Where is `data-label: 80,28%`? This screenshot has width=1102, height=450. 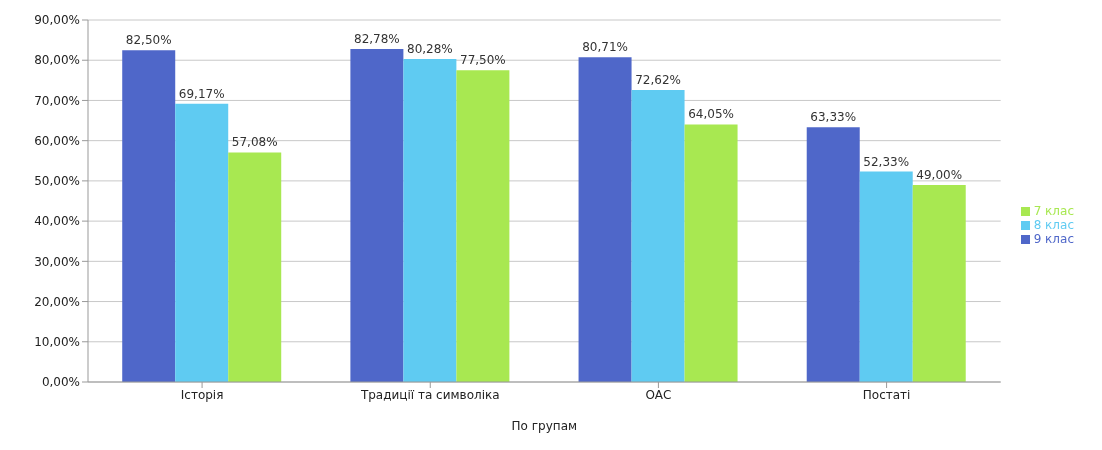
data-label: 80,28% is located at coordinates (430, 49).